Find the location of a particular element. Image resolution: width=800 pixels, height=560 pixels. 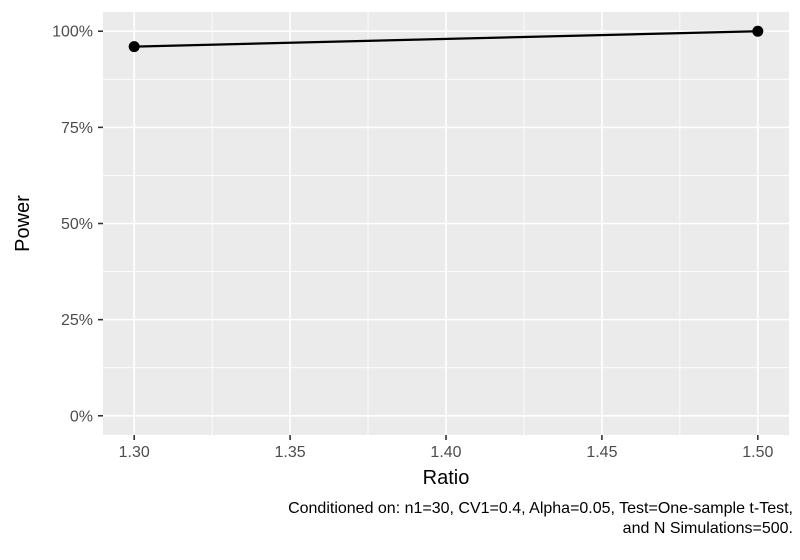

x-tick-labels: 1.30 1.35 1.40 1.45 1.50 is located at coordinates (446, 452).